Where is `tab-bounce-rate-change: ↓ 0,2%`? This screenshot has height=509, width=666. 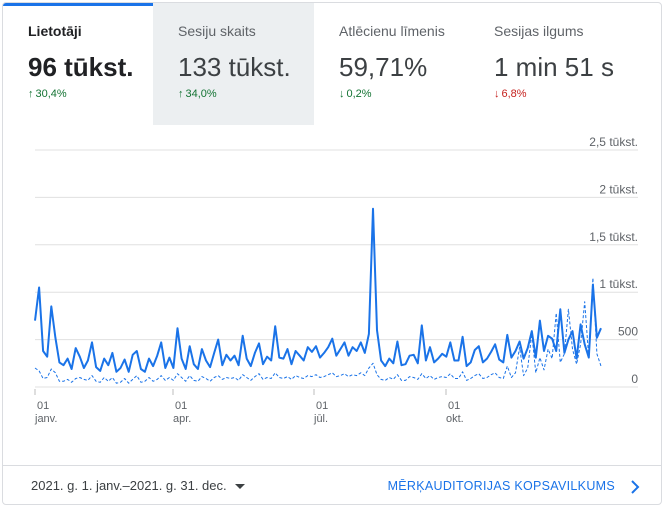 tab-bounce-rate-change: ↓ 0,2% is located at coordinates (404, 94).